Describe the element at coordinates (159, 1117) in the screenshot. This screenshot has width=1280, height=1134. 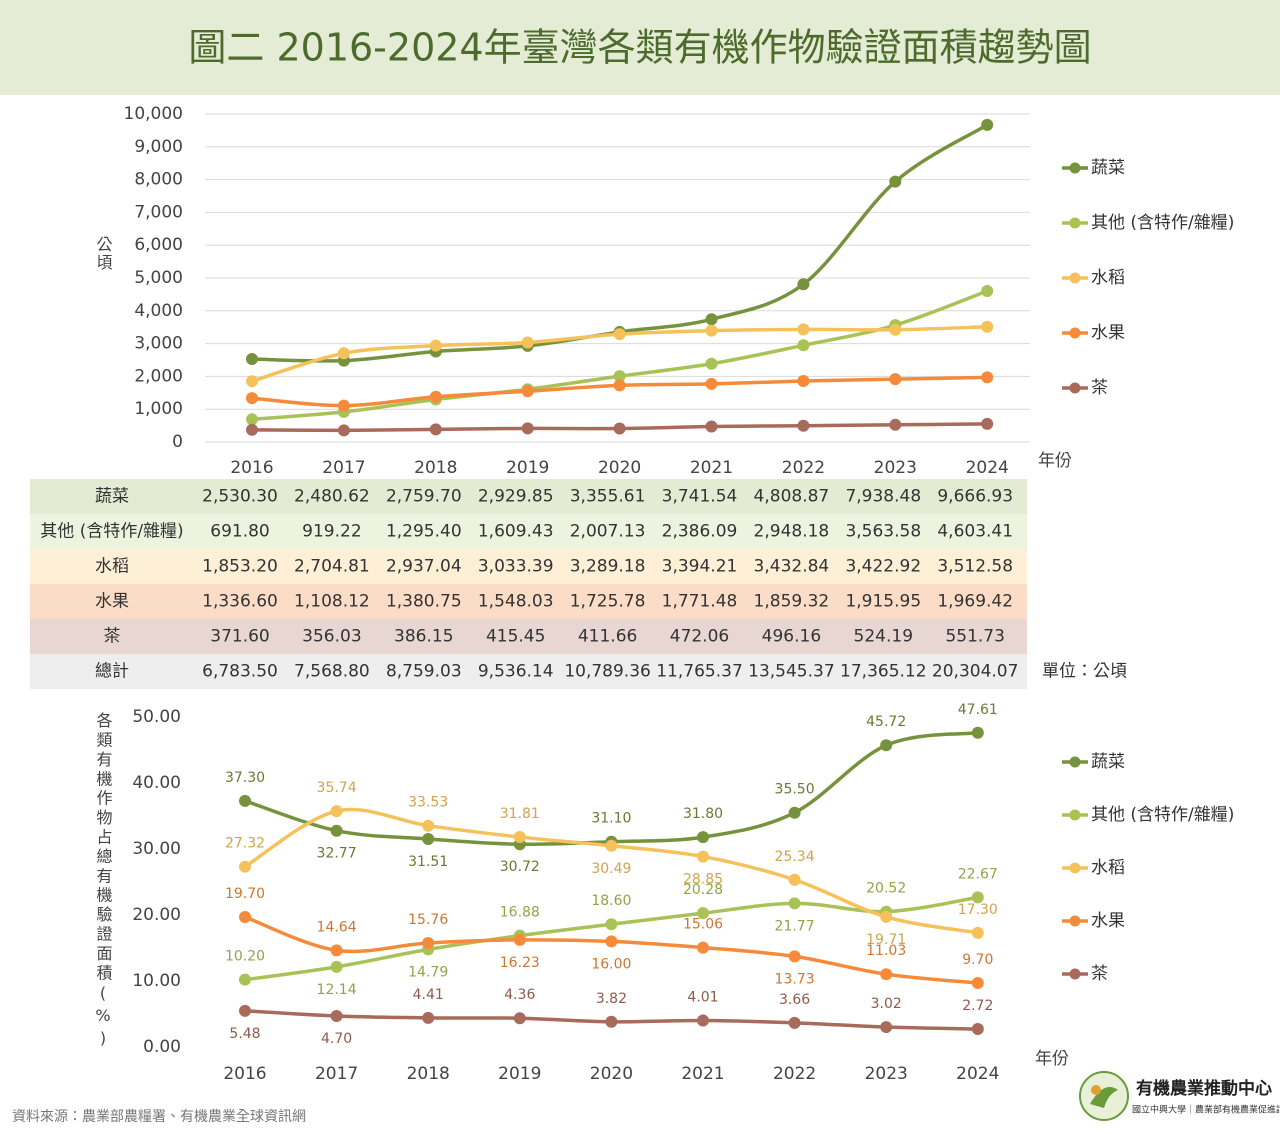
I see `source: 資料來源：農業部農糧署、有機農業全球資訊網` at that location.